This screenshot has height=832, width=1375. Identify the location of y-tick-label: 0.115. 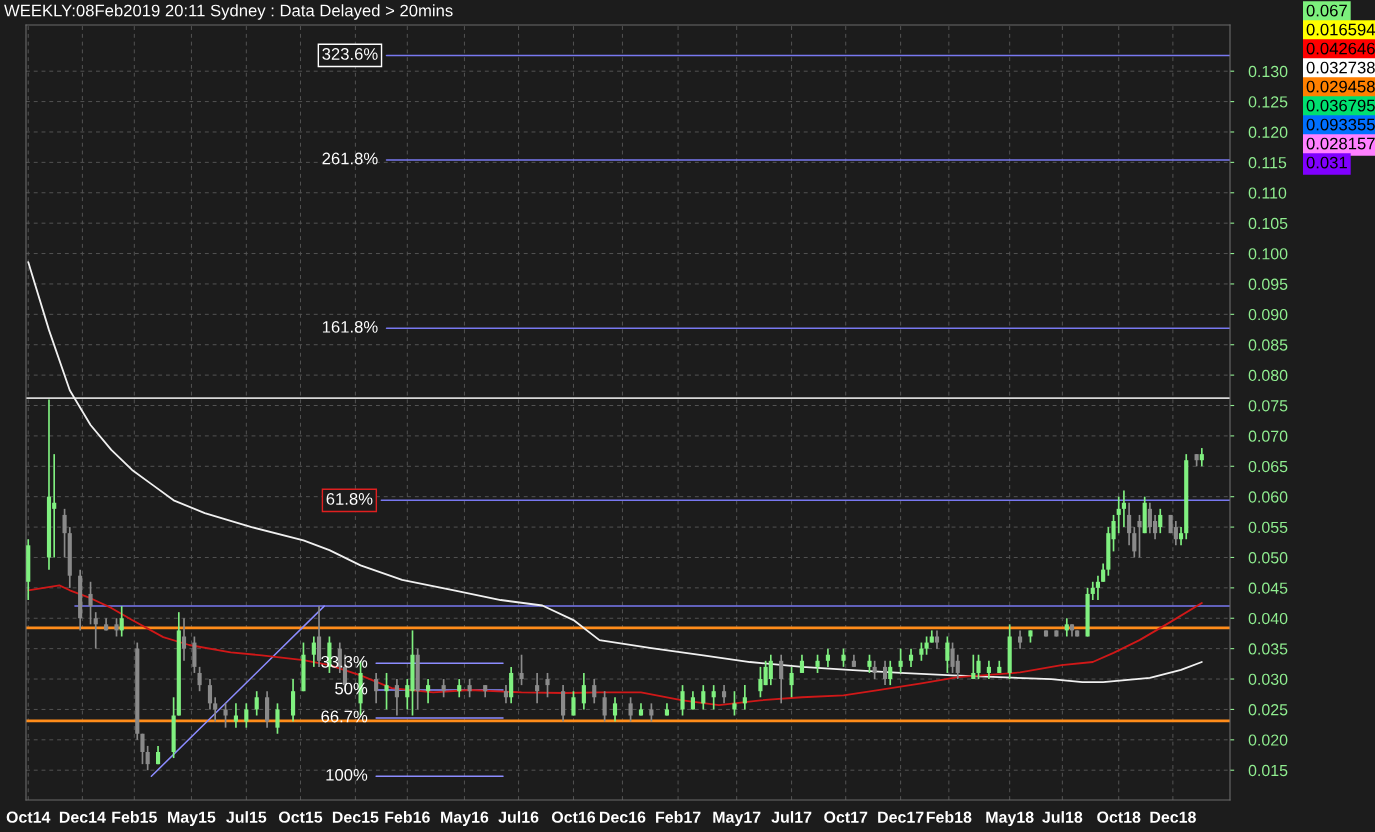
(1267, 163).